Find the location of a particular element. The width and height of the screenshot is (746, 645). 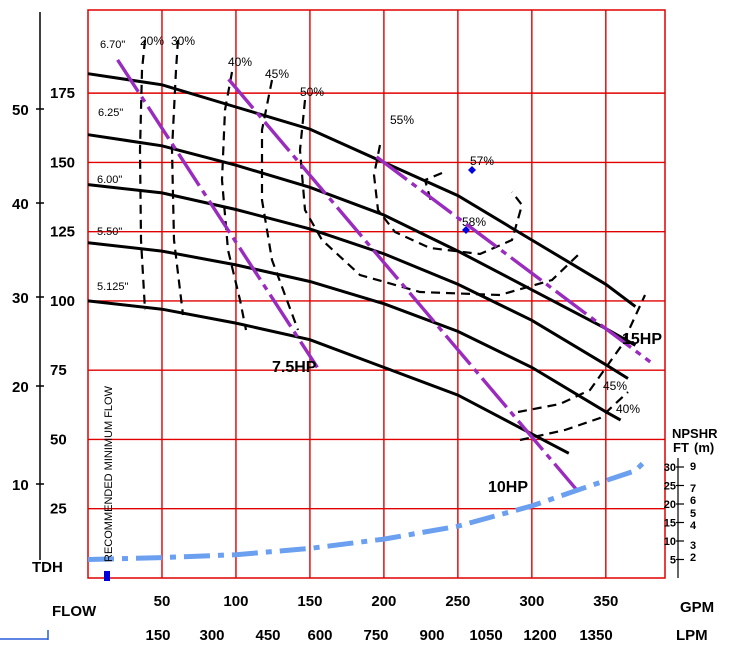

efficiency-label: 30% is located at coordinates (183, 41).